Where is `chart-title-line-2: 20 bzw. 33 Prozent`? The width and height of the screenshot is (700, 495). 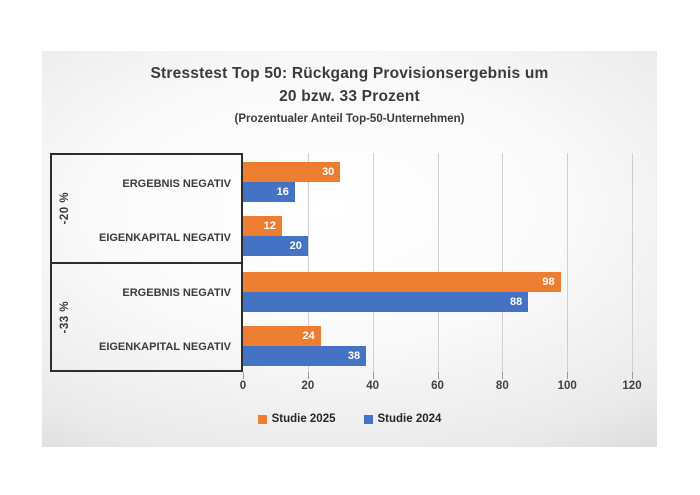 chart-title-line-2: 20 bzw. 33 Prozent is located at coordinates (349, 96).